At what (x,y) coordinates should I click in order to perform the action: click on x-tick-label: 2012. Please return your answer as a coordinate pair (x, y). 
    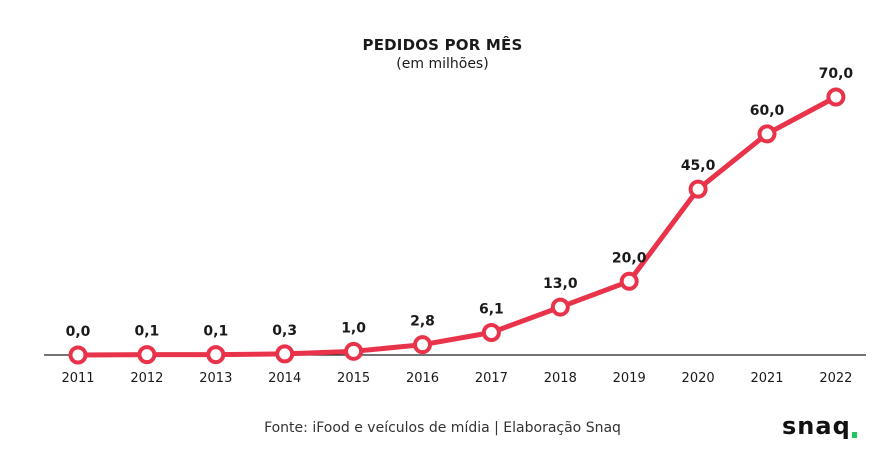
    Looking at the image, I should click on (146, 378).